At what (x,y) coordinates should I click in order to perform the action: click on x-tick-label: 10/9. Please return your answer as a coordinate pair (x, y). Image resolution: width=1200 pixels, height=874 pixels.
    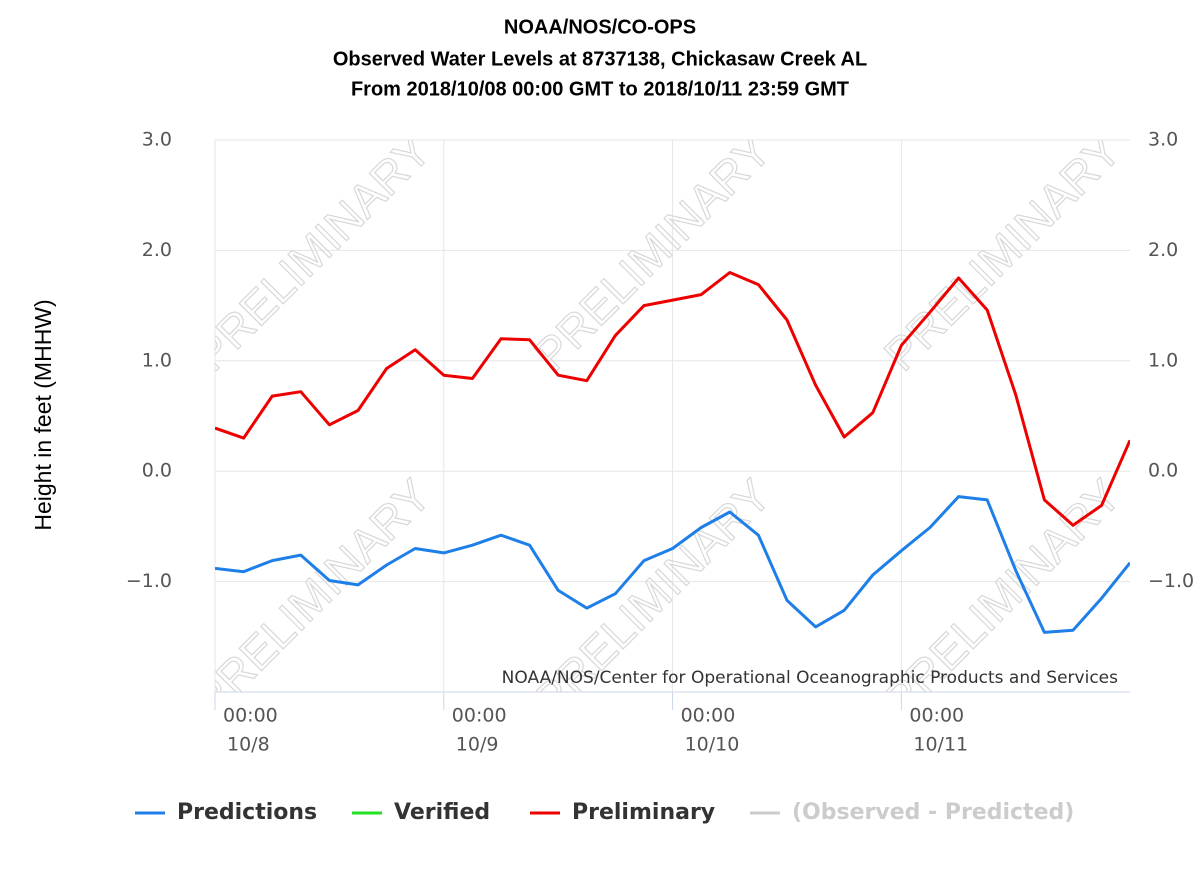
    Looking at the image, I should click on (477, 745).